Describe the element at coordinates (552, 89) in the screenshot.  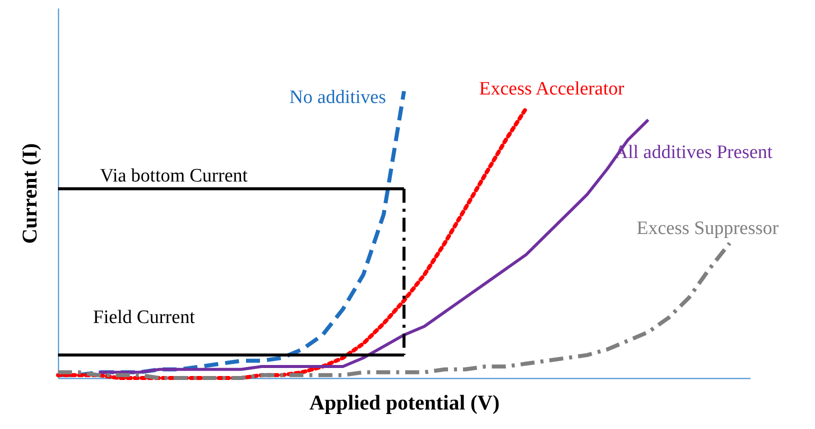
I see `series-label: Excess Accelerator` at that location.